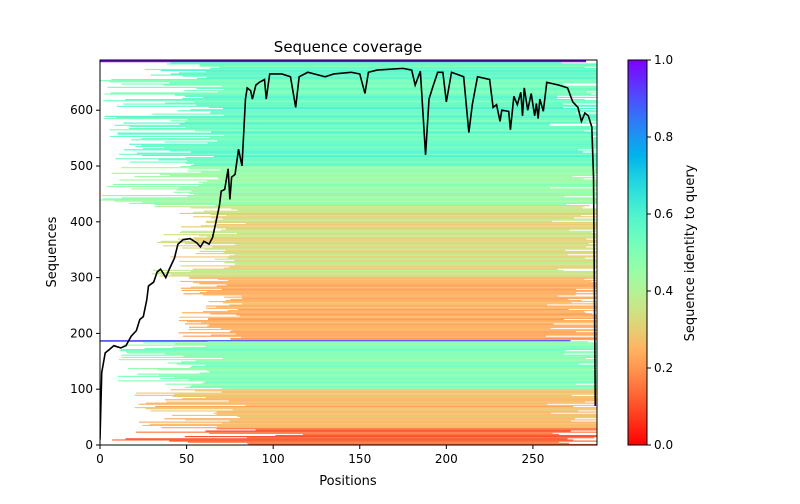  What do you see at coordinates (348, 481) in the screenshot?
I see `x-axis-label: Positions` at bounding box center [348, 481].